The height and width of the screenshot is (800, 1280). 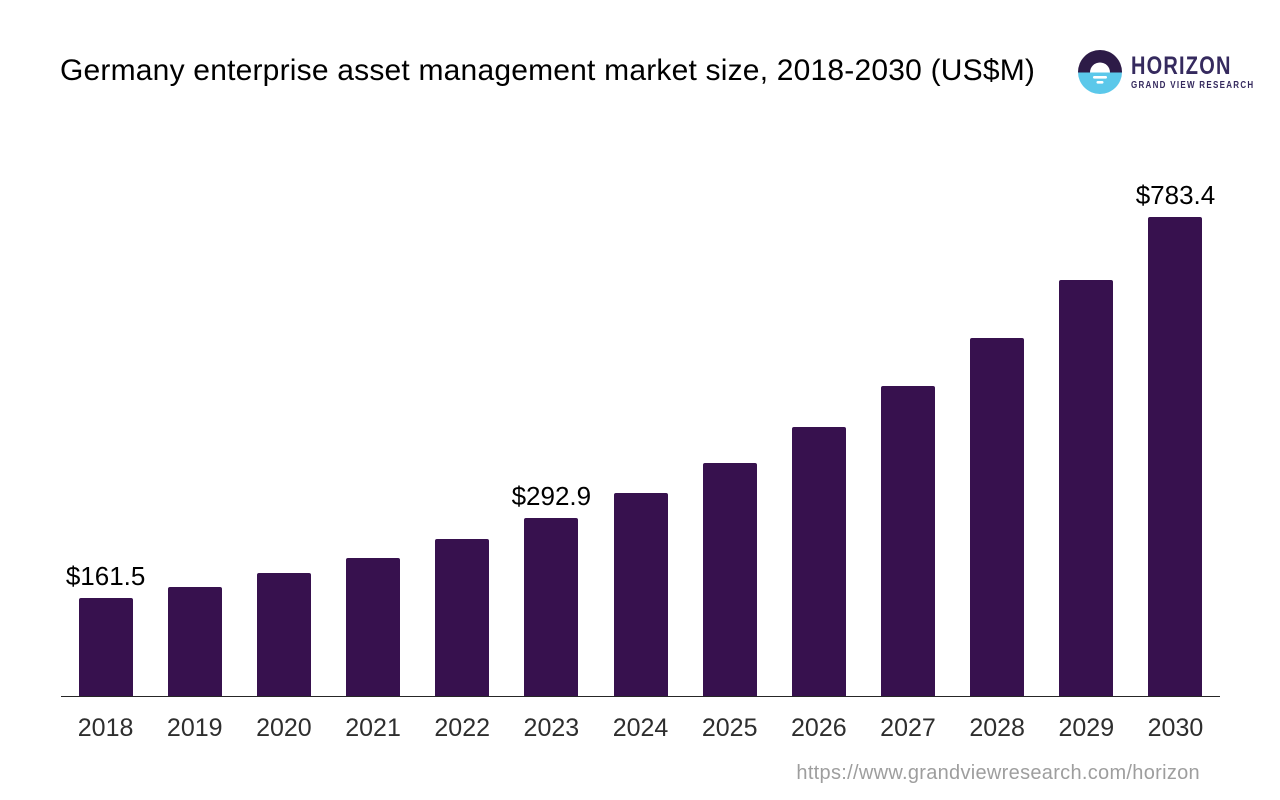 I want to click on x-tick-label-2019: 2019, so click(x=194, y=728).